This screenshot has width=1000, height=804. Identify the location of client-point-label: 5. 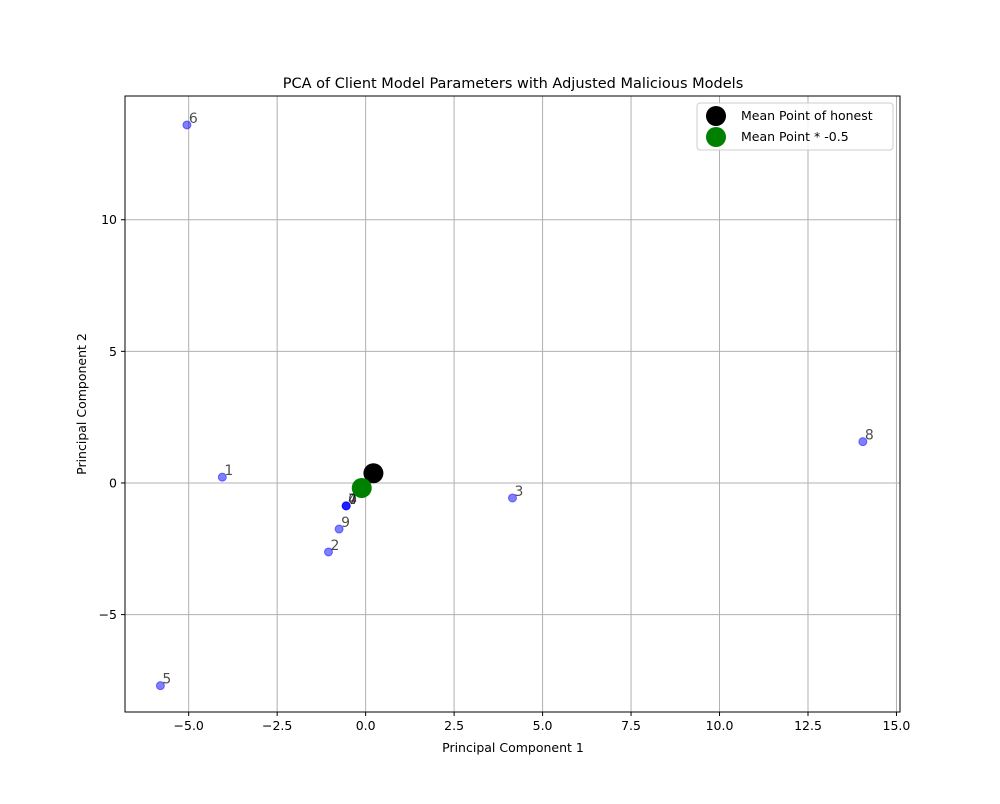
(166, 680).